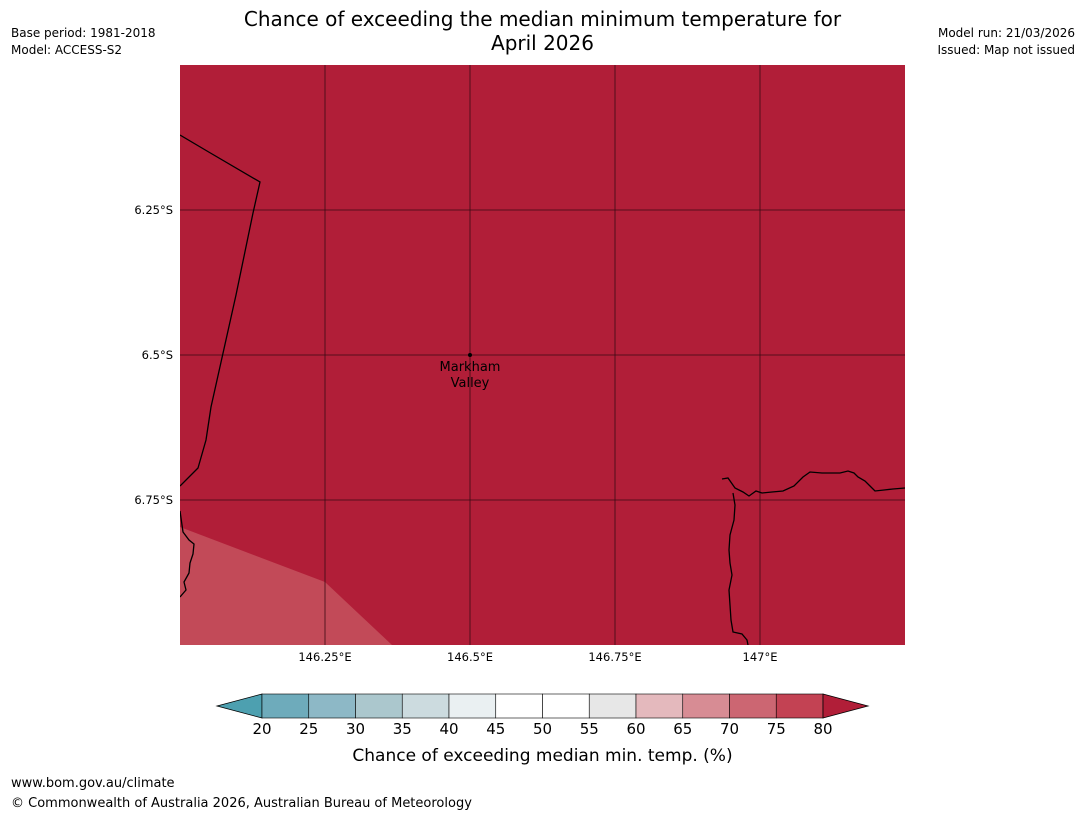 This screenshot has height=816, width=1085. I want to click on colorbar-tick-35: 35, so click(402, 729).